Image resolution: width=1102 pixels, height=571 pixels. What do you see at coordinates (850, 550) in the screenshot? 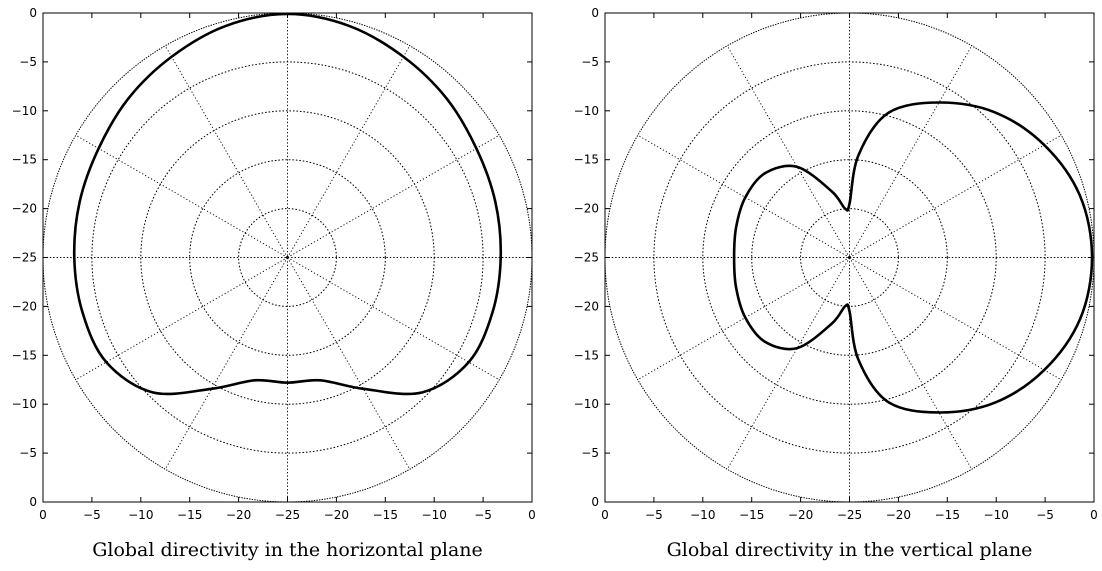
I see `chart-caption: Global directivity in the vertical plane` at bounding box center [850, 550].